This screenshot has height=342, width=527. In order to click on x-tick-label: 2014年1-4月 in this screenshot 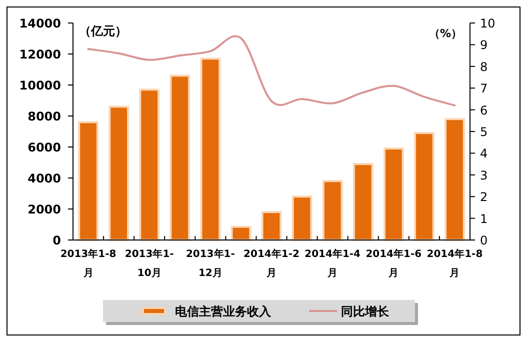, I will do `click(332, 263)`.